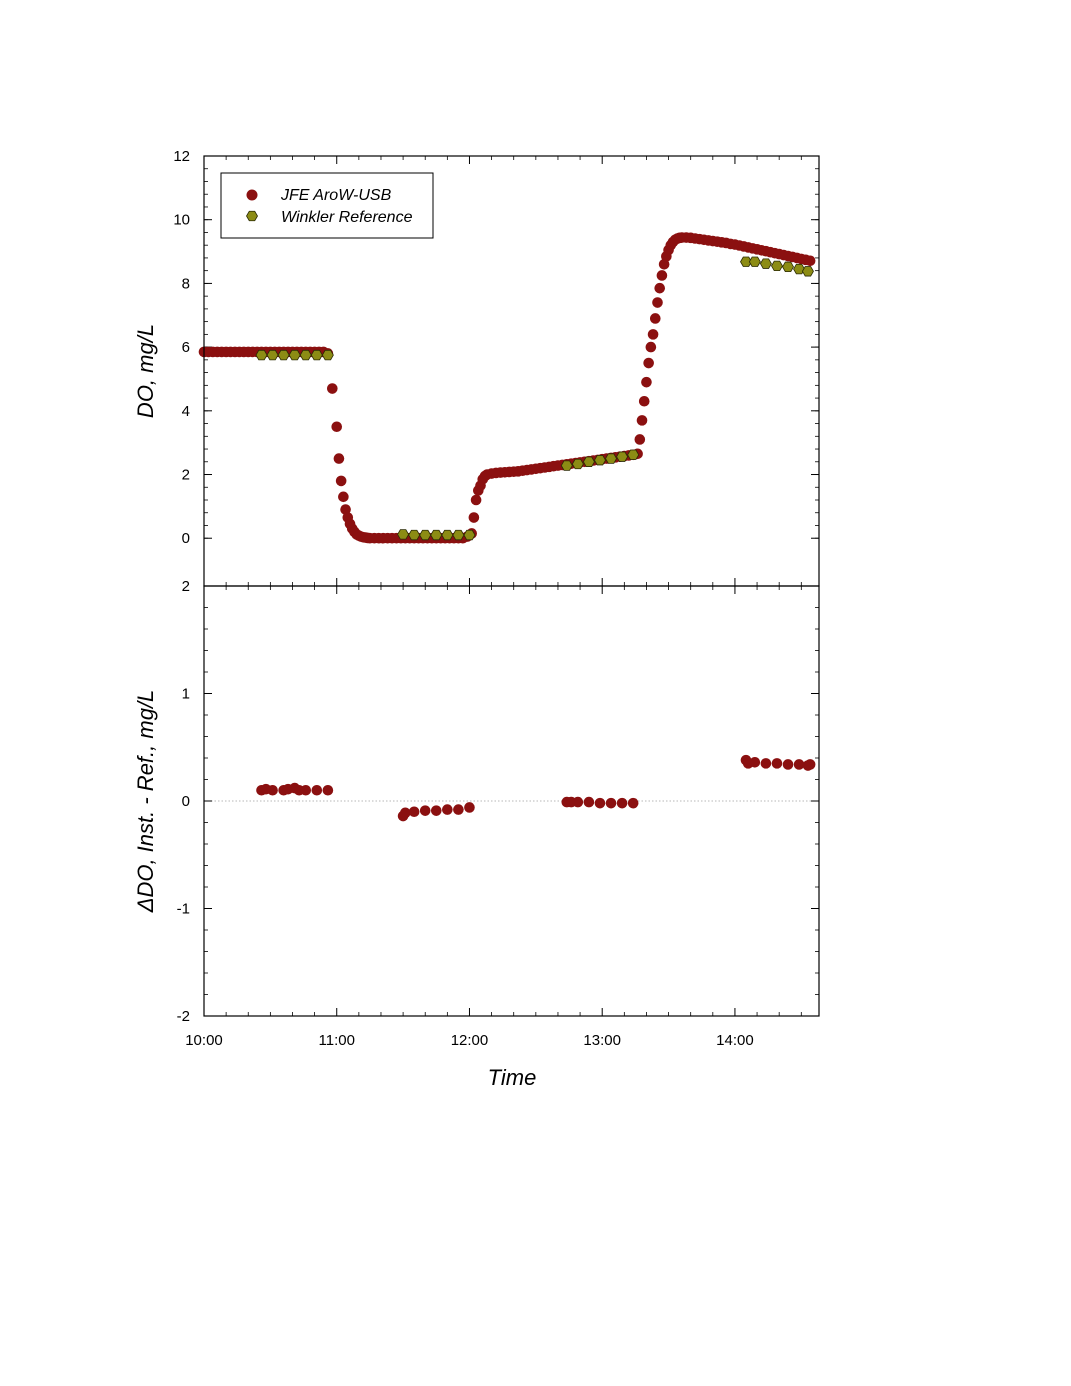  What do you see at coordinates (186, 347) in the screenshot?
I see `y-tick-label: 6` at bounding box center [186, 347].